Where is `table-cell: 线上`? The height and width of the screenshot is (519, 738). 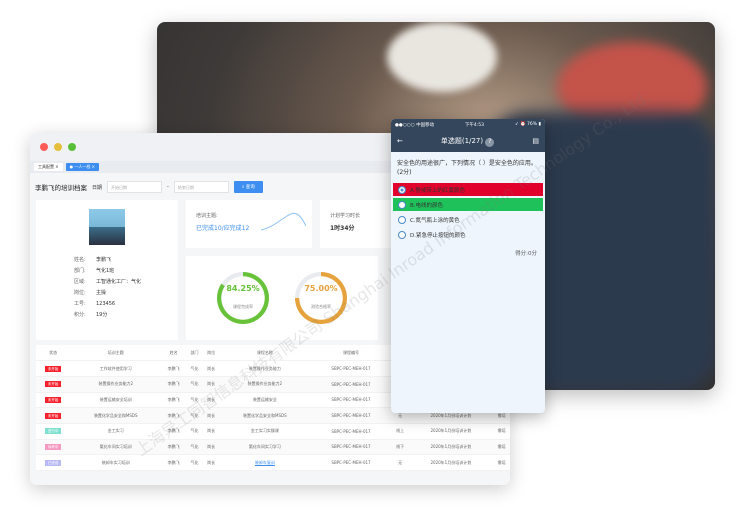
table-cell: 线上 is located at coordinates (400, 431).